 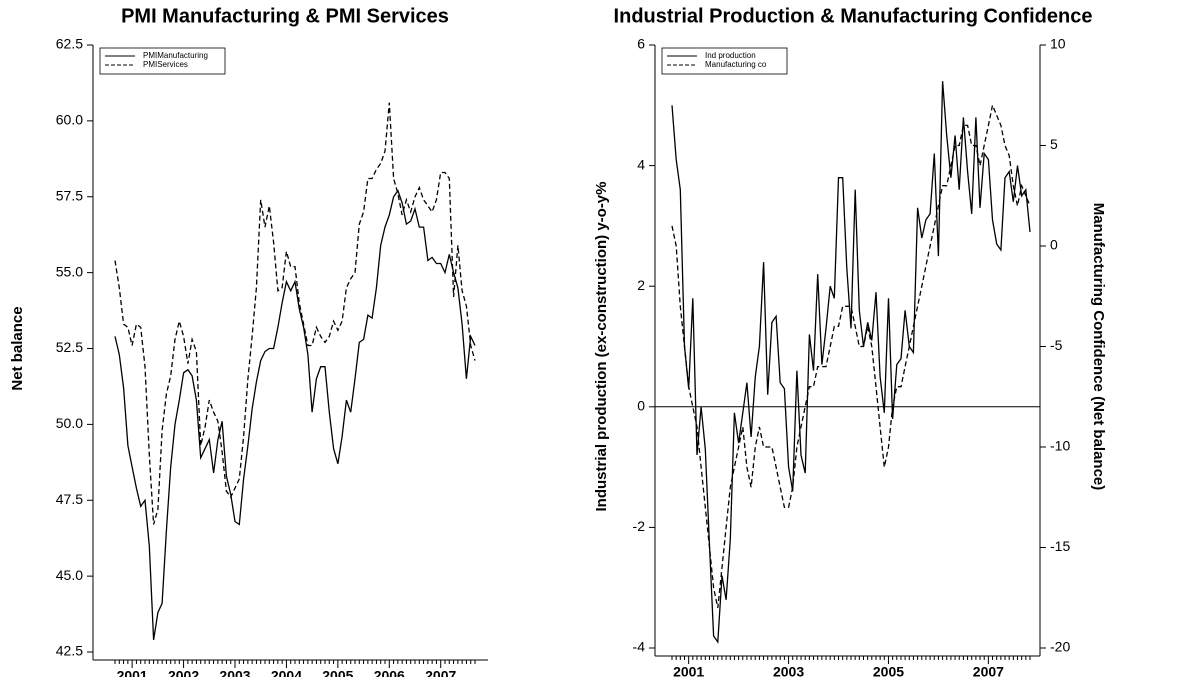 I want to click on y-tick-label: -4, so click(x=639, y=647).